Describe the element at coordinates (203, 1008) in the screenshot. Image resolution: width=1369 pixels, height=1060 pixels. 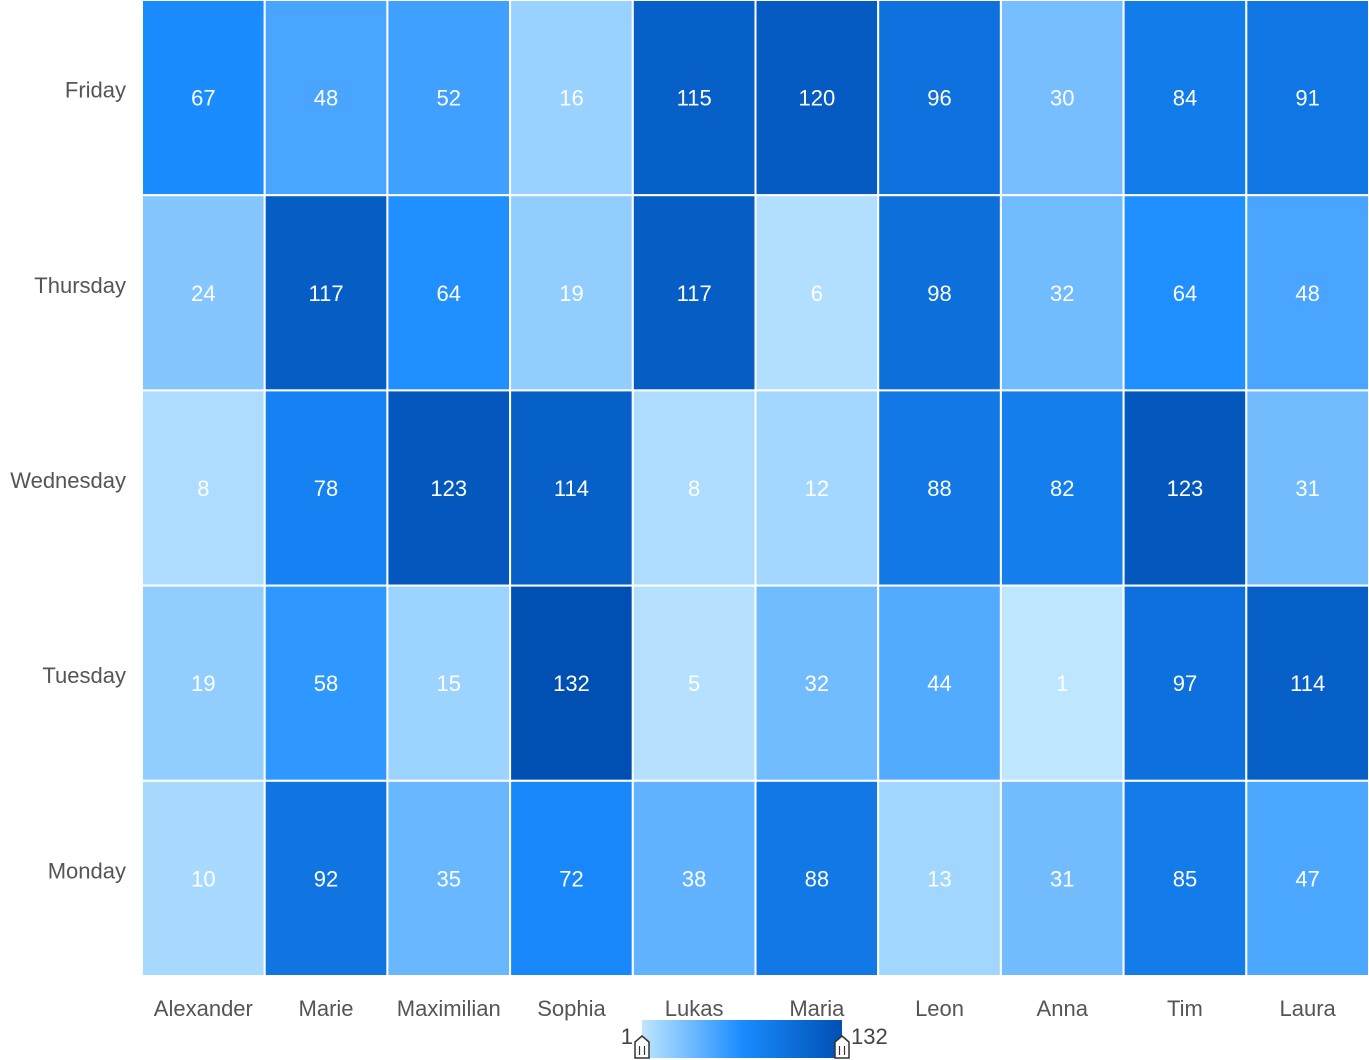
I see `x-axis-tick-label: Alexander` at that location.